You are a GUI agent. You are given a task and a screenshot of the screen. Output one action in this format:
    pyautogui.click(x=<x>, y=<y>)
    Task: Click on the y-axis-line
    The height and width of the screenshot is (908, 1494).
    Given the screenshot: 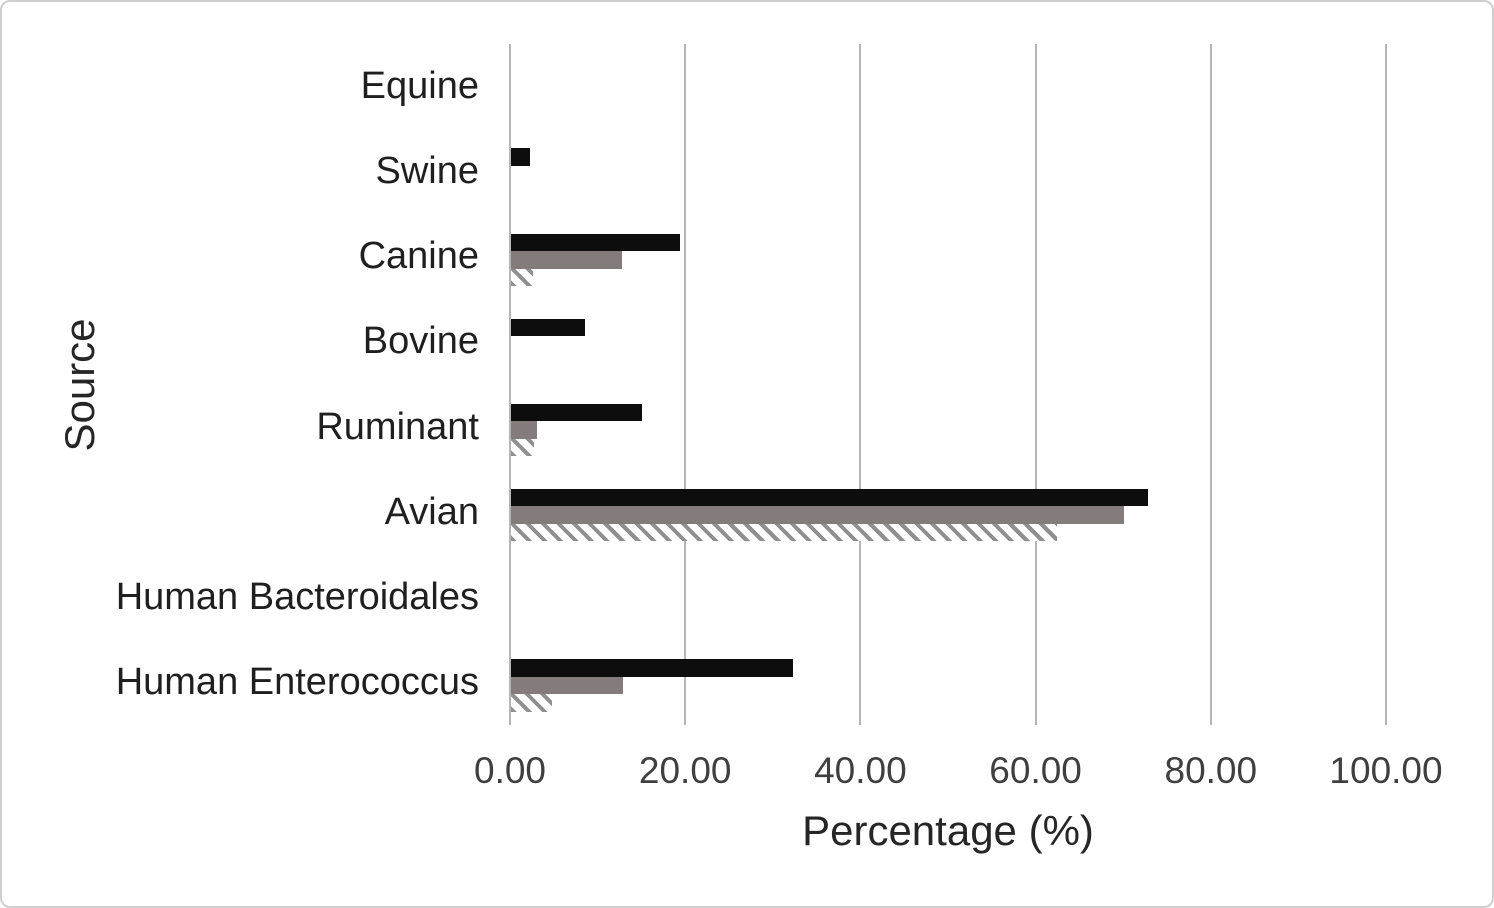 What is the action you would take?
    pyautogui.click(x=510, y=384)
    